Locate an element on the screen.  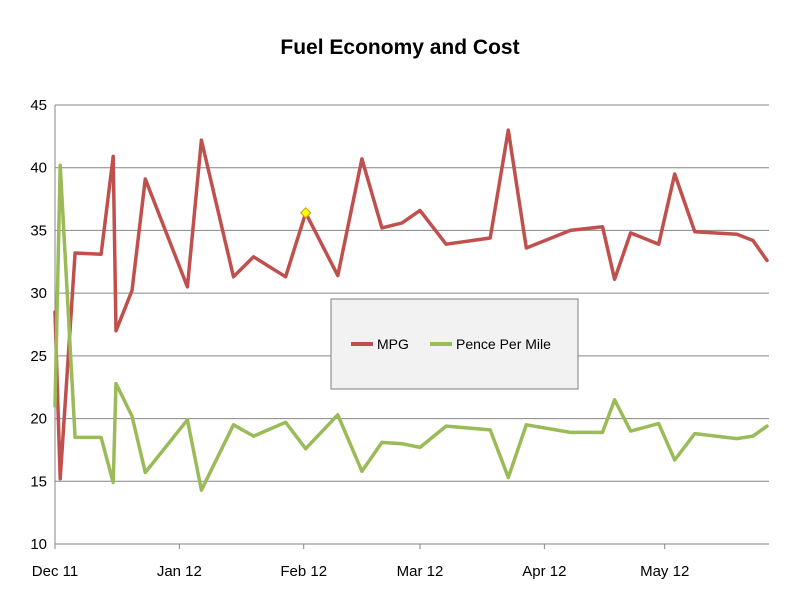
y-tick-label: 10 is located at coordinates (38, 544).